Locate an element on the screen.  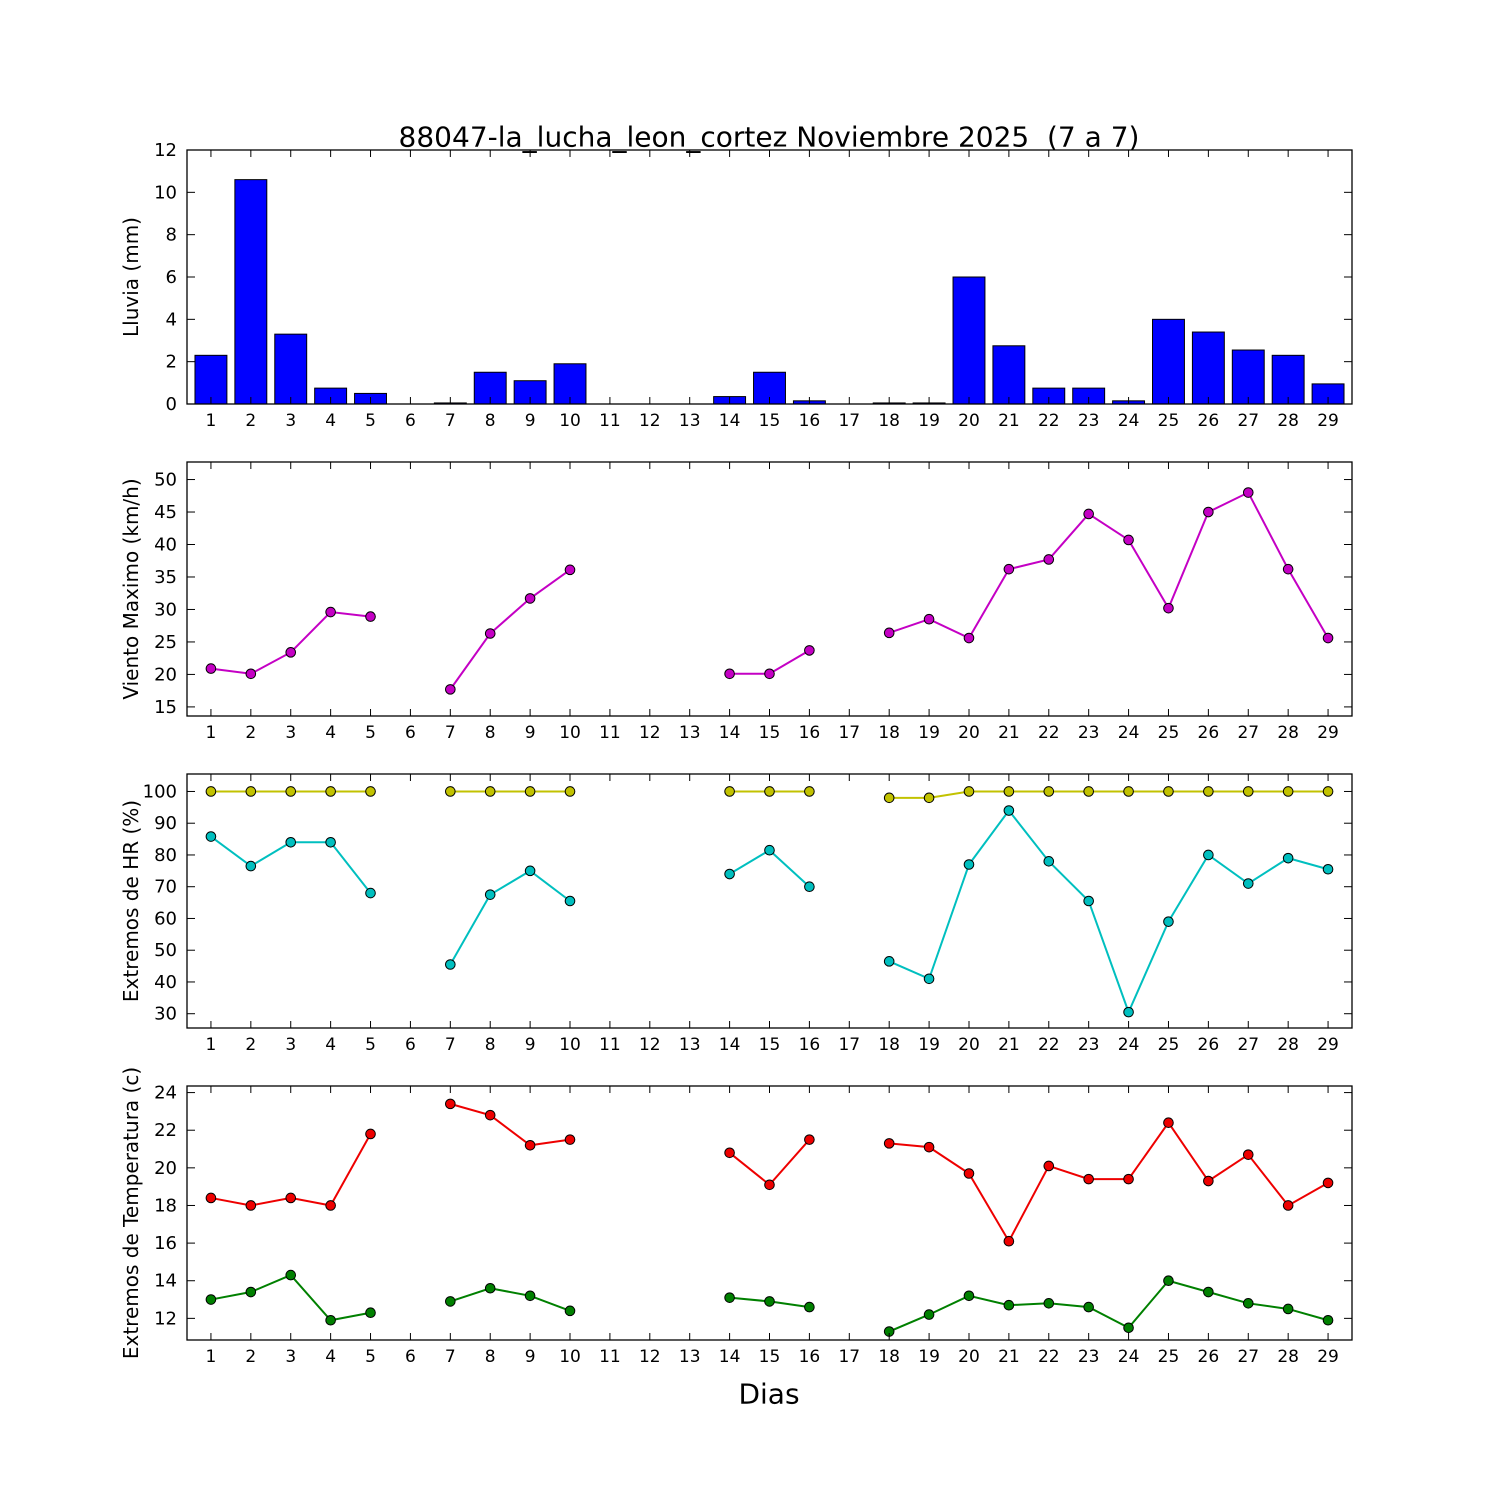
y-tick-label: 40 is located at coordinates (165, 545).